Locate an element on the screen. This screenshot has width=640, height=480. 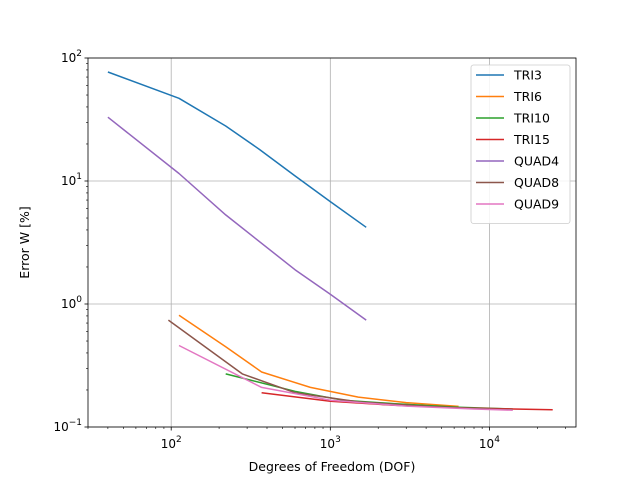
series-line-tri3 is located at coordinates (237, 149).